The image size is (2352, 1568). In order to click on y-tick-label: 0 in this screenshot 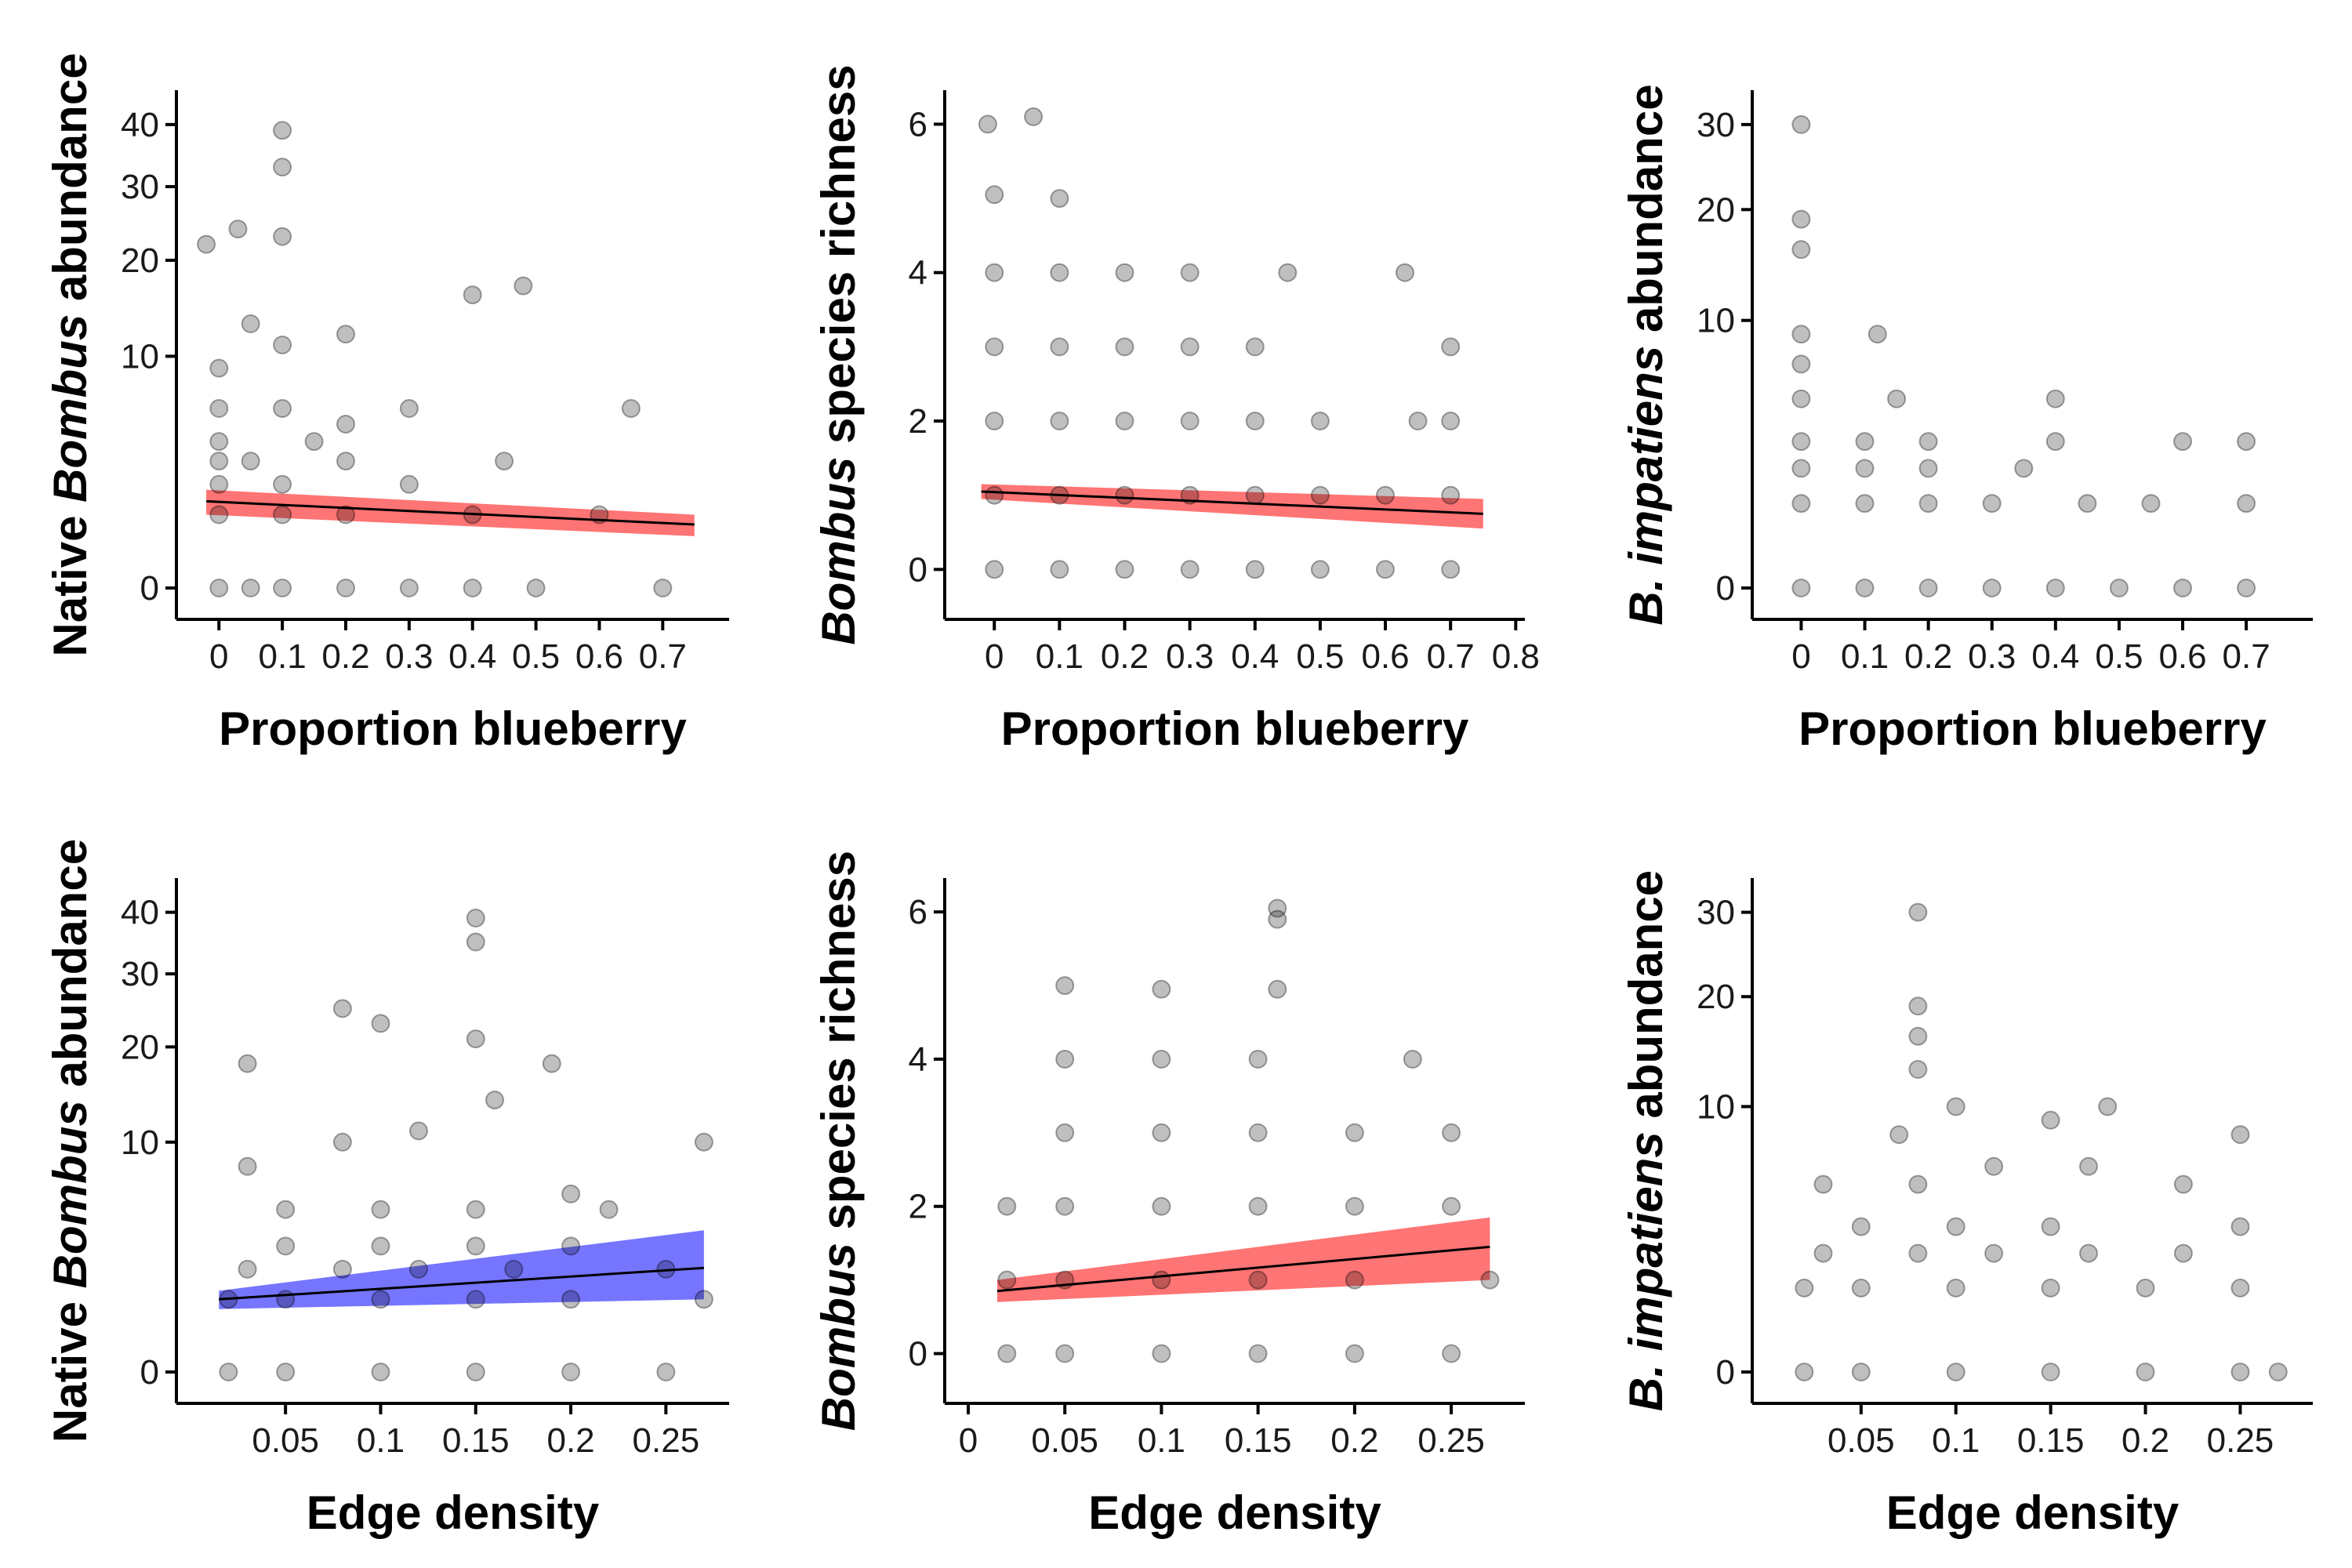, I will do `click(149, 1372)`.